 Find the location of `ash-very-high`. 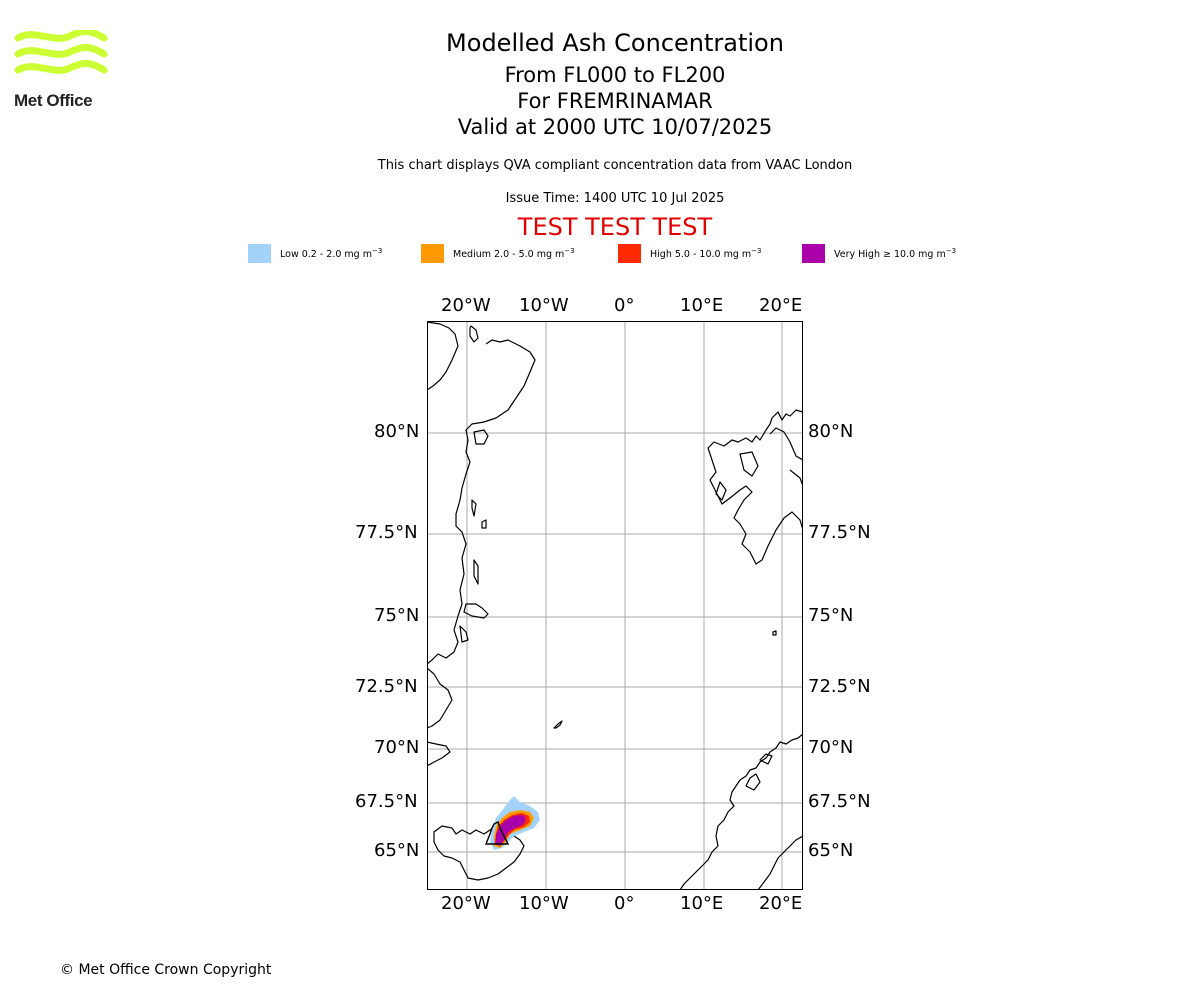

ash-very-high is located at coordinates (510, 830).